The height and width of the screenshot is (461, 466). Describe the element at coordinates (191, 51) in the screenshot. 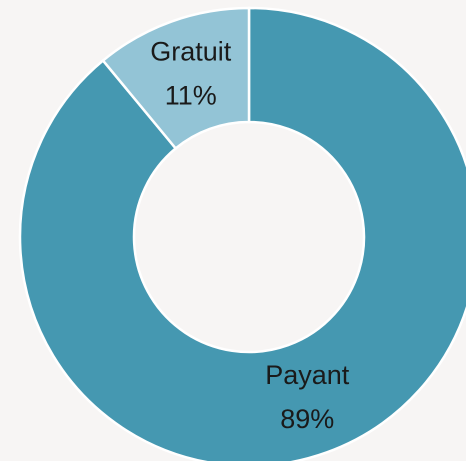

I see `slice-label: Gratuit` at that location.